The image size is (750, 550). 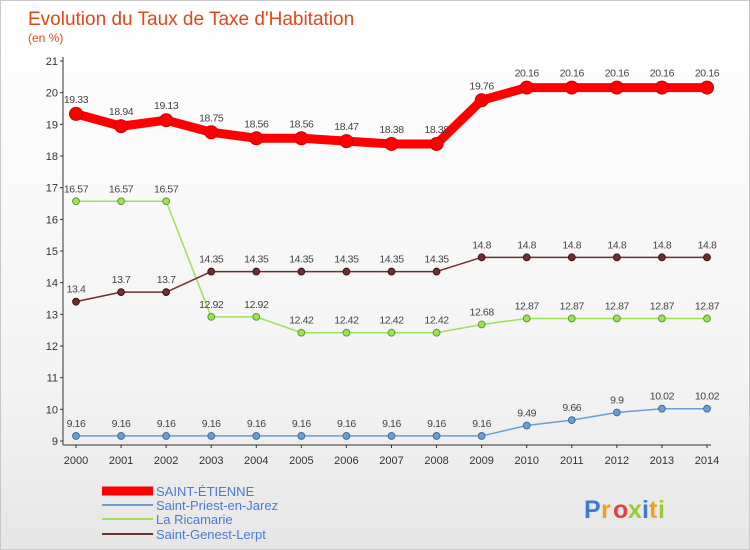 I want to click on y-tick-label: 21, so click(x=52, y=62).